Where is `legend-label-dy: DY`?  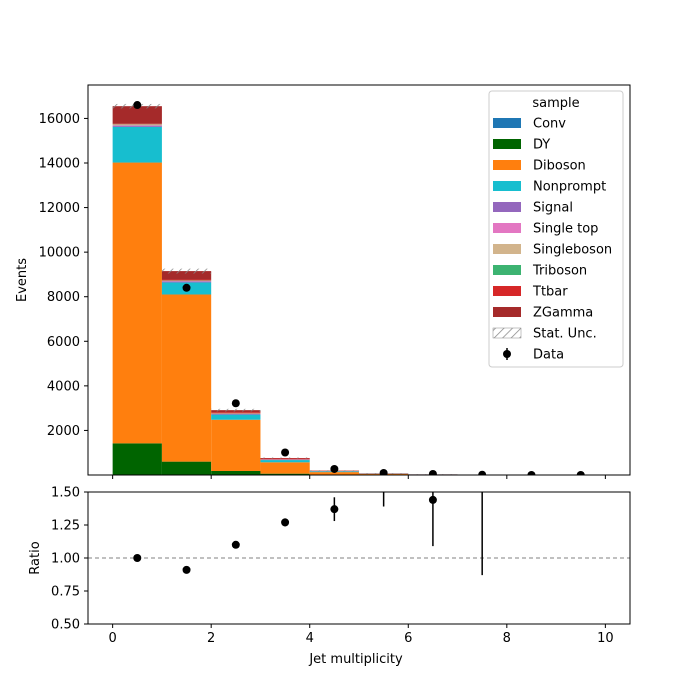
legend-label-dy: DY is located at coordinates (541, 145).